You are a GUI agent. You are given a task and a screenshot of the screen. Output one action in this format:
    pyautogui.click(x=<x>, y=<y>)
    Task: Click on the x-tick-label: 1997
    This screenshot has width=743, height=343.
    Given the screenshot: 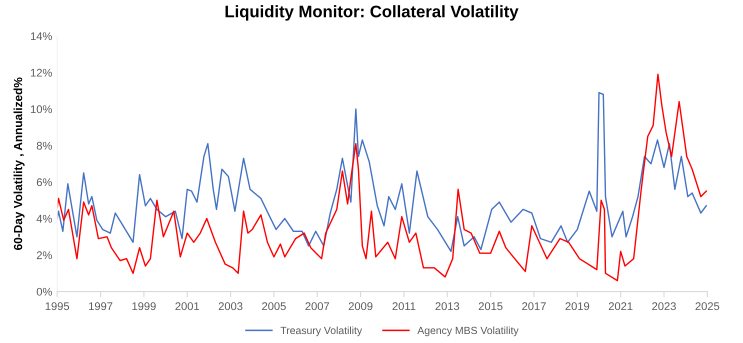 What is the action you would take?
    pyautogui.click(x=100, y=306)
    